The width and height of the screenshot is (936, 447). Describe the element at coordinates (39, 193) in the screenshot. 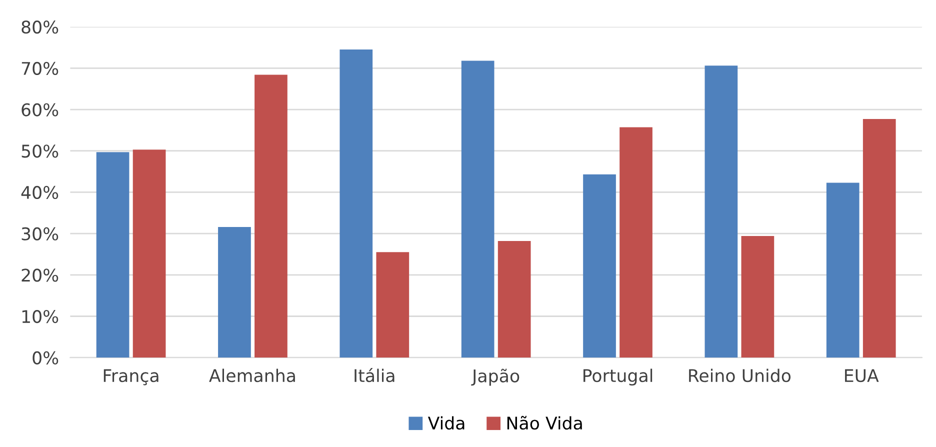

I see `y-tick-label: 40%` at that location.